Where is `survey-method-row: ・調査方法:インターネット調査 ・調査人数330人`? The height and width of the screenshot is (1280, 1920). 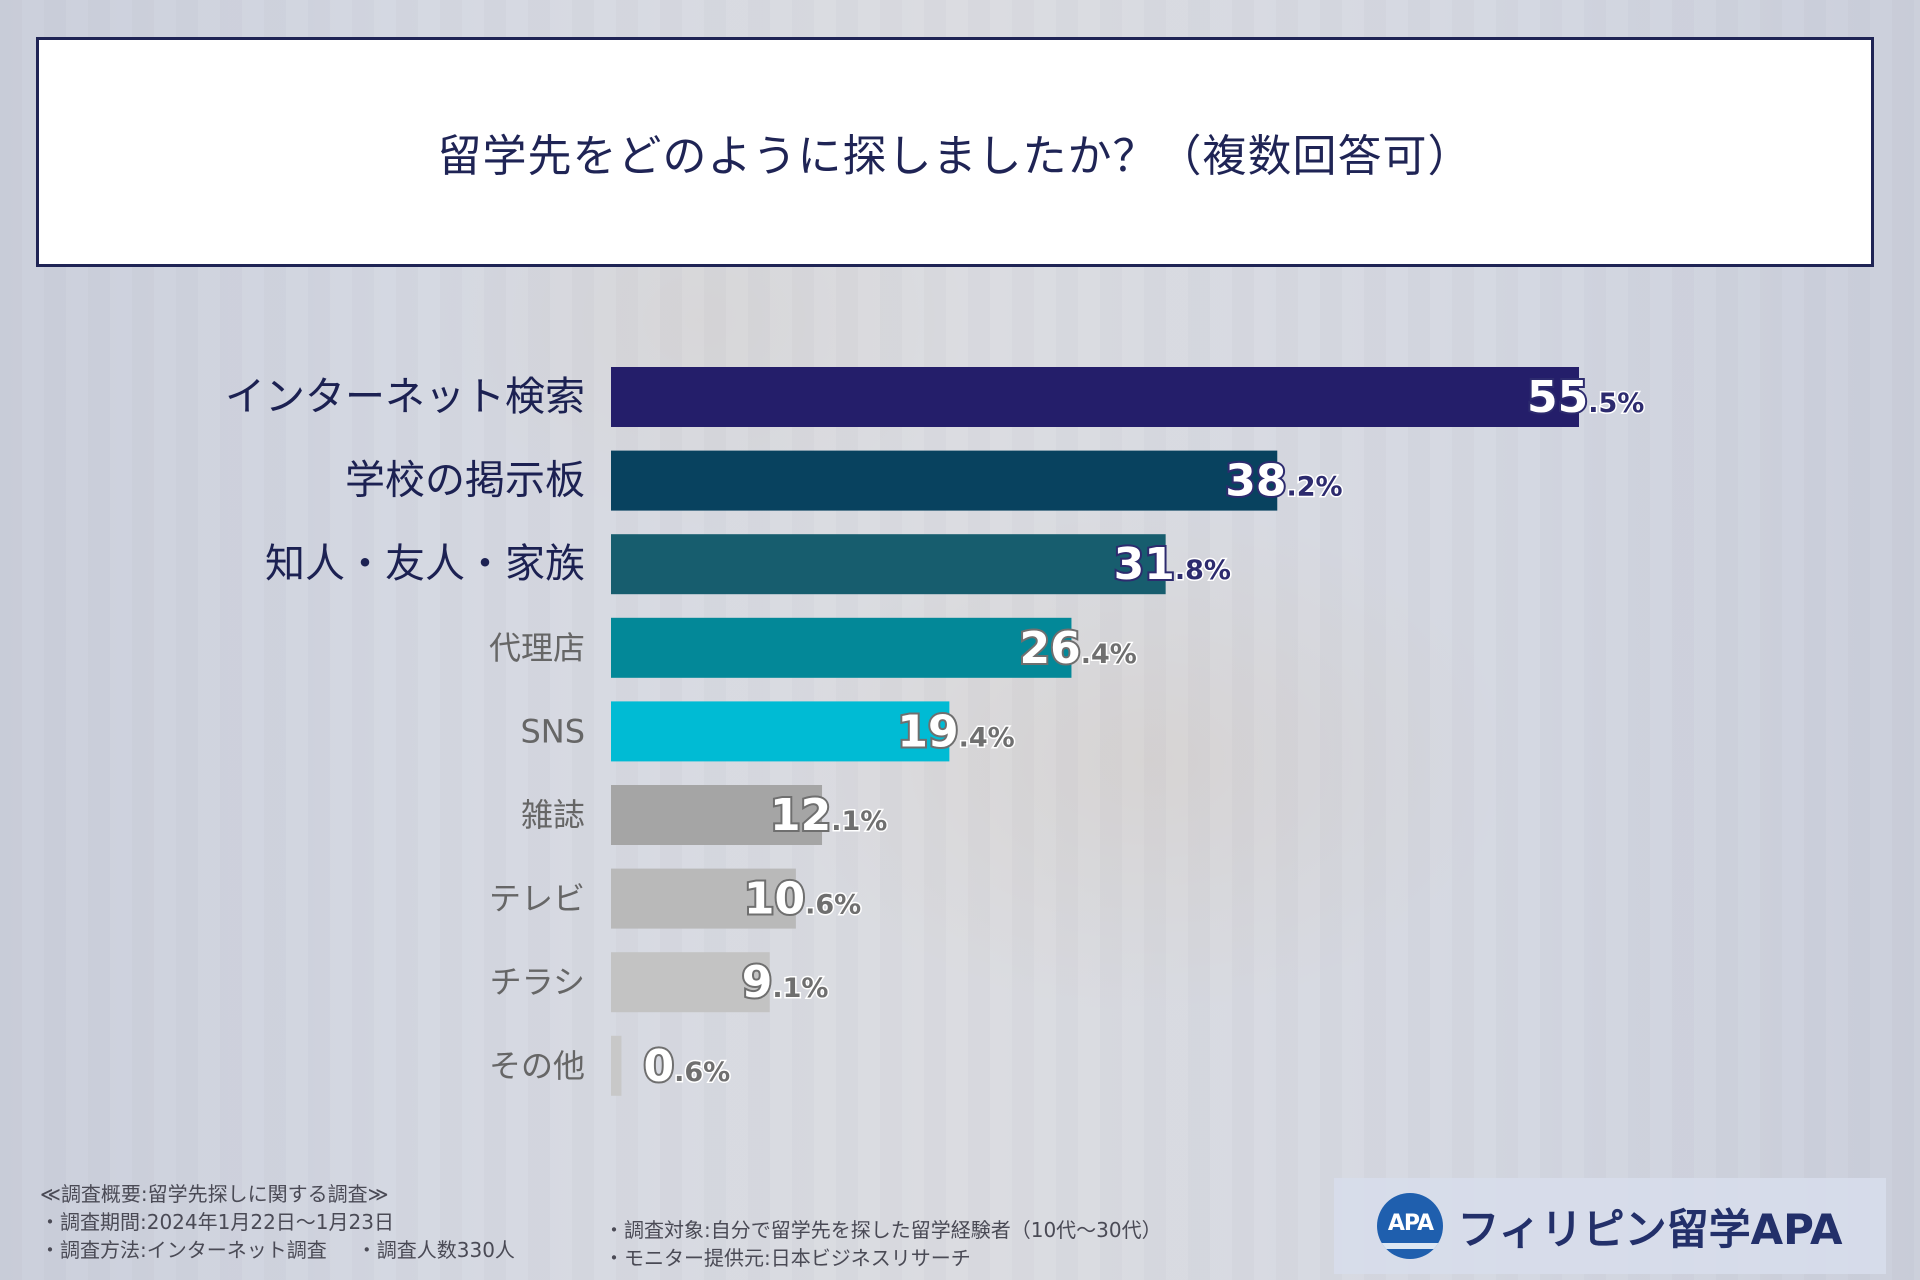
survey-method-row: ・調査方法:インターネット調査 ・調査人数330人 is located at coordinates (277, 1250).